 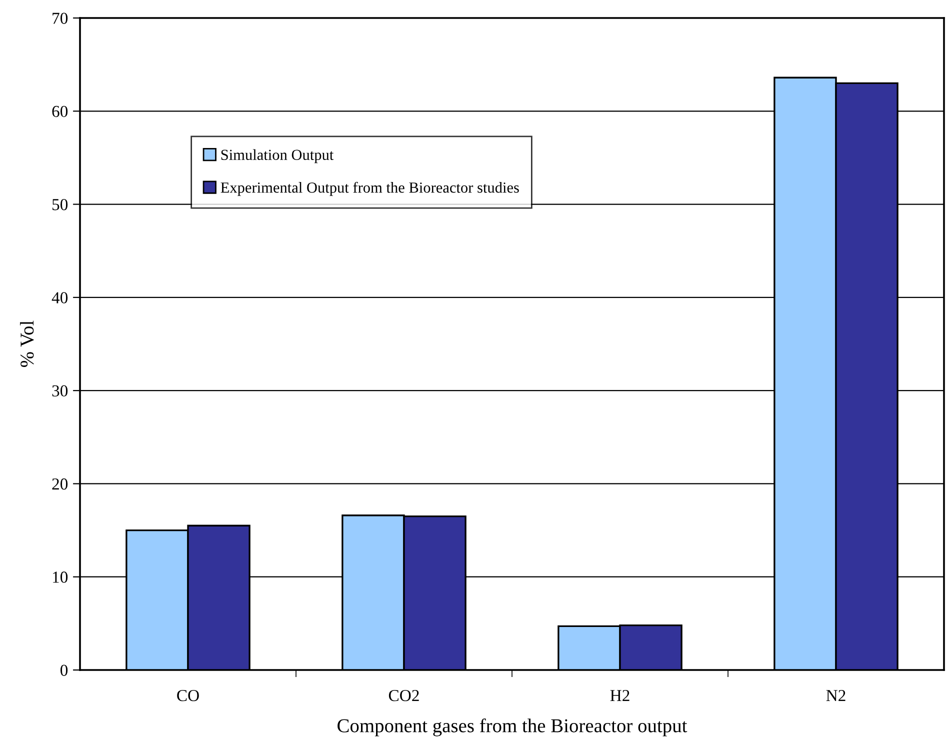 I want to click on y-tick-label: 60, so click(x=60, y=112).